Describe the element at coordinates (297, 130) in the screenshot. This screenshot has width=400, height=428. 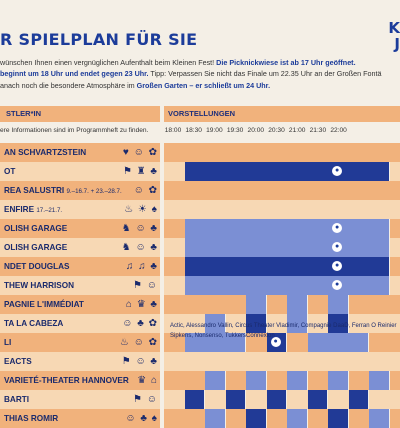
I see `time-label: 21:00` at that location.